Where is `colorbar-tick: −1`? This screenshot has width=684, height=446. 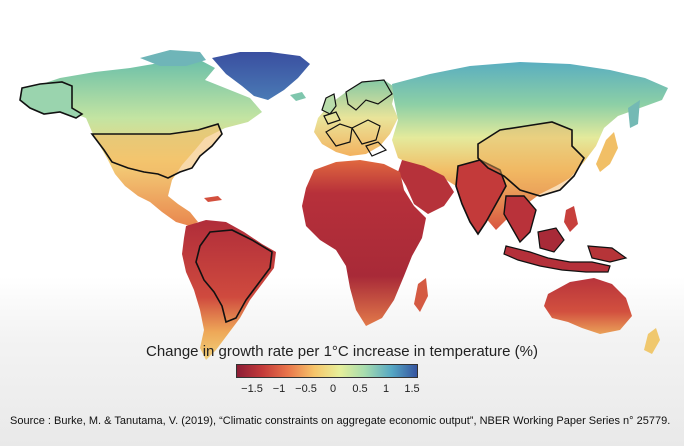 colorbar-tick: −1 is located at coordinates (279, 389).